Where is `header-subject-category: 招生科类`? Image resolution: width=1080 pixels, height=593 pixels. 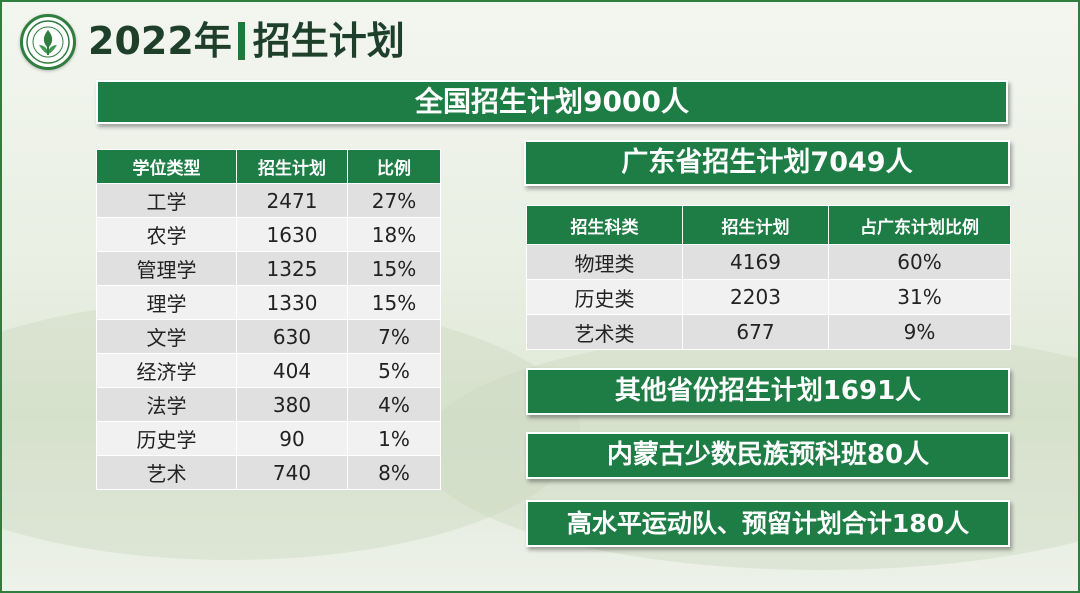
header-subject-category: 招生科类 is located at coordinates (604, 225).